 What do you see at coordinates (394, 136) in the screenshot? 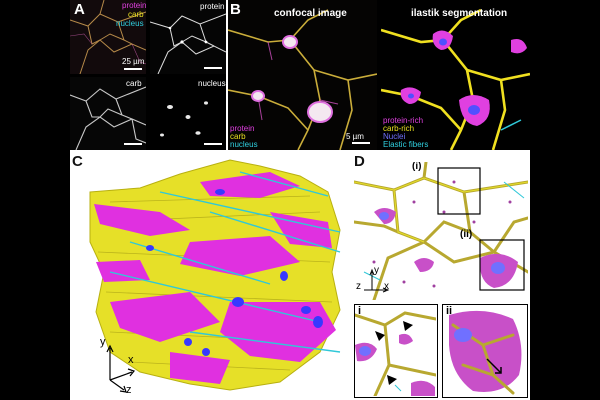
I see `legend-nuclei: Nuclei` at bounding box center [394, 136].